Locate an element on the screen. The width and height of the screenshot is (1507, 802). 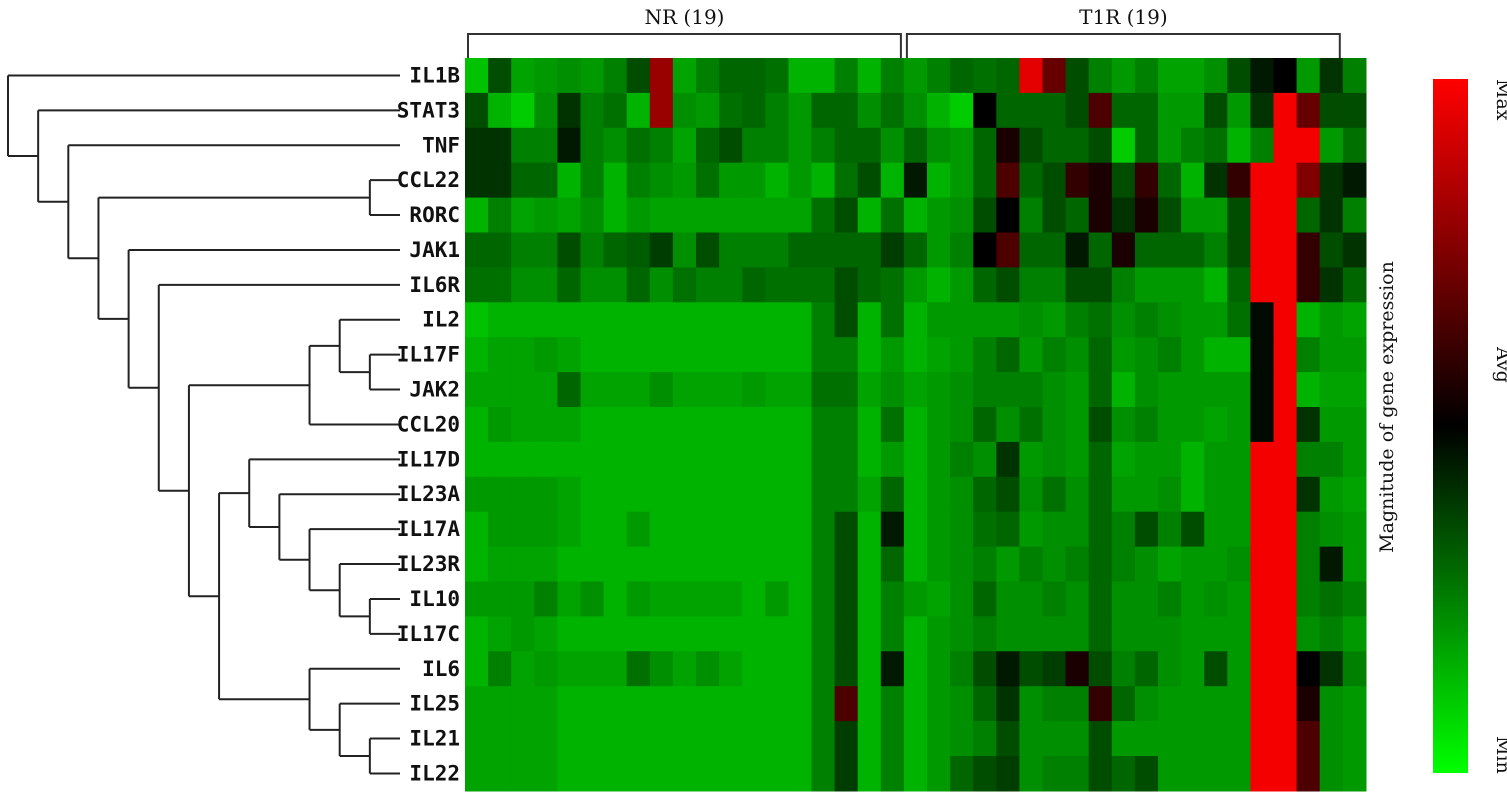
row-label: IL6 is located at coordinates (441, 669).